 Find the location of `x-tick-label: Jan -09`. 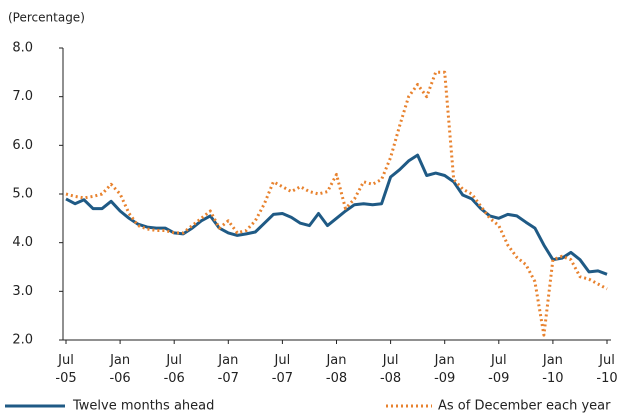

x-tick-label: Jan -09 is located at coordinates (445, 369).